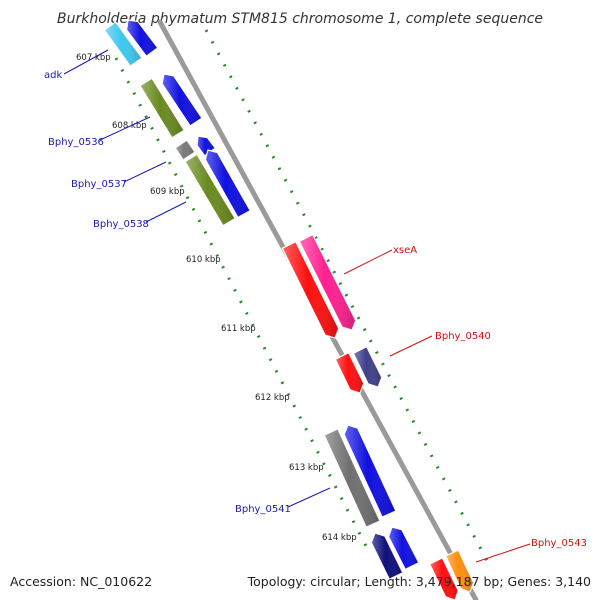  What do you see at coordinates (142, 38) in the screenshot?
I see `adk-feature-blue-shading` at bounding box center [142, 38].